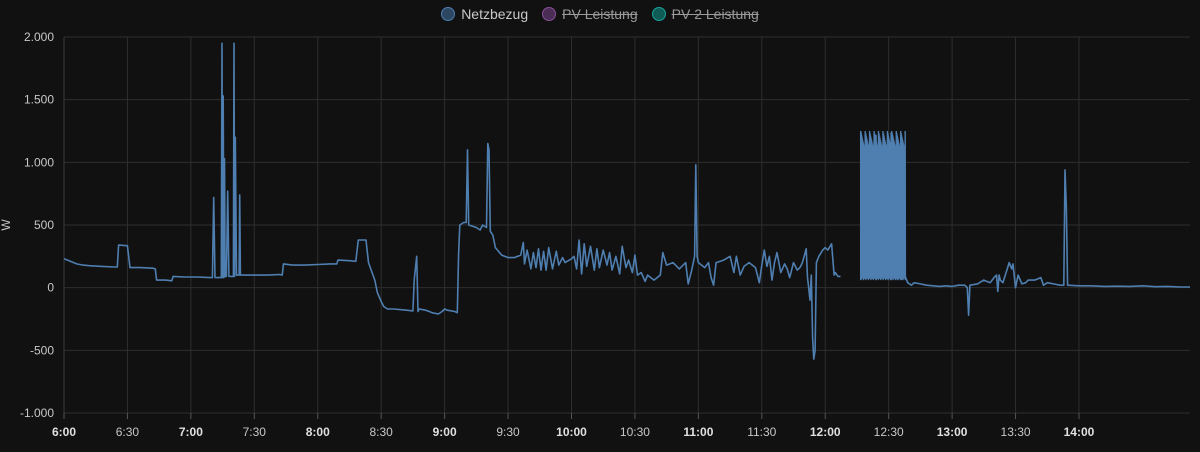  I want to click on legend-label: PV Leistung, so click(600, 14).